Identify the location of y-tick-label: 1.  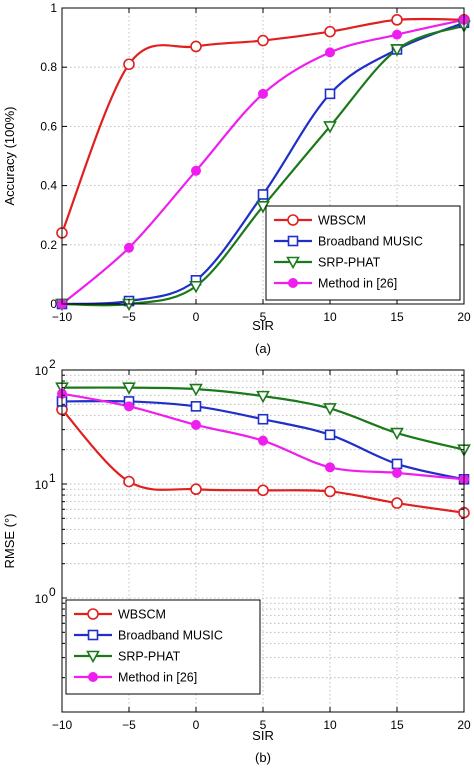
(53, 8).